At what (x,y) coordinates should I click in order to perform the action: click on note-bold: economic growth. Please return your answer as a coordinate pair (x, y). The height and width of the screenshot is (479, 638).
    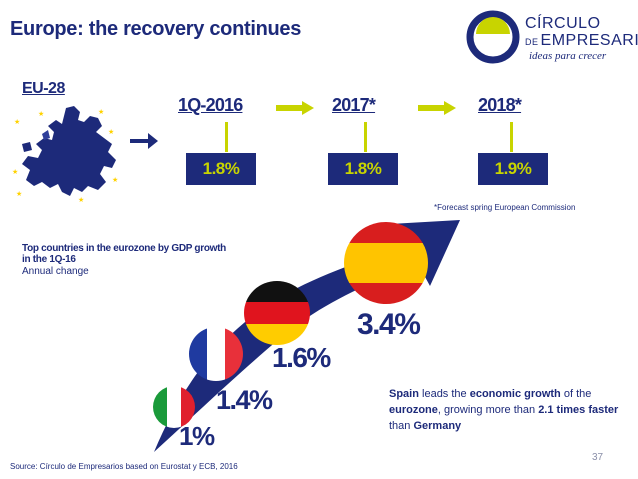
    Looking at the image, I should click on (515, 394).